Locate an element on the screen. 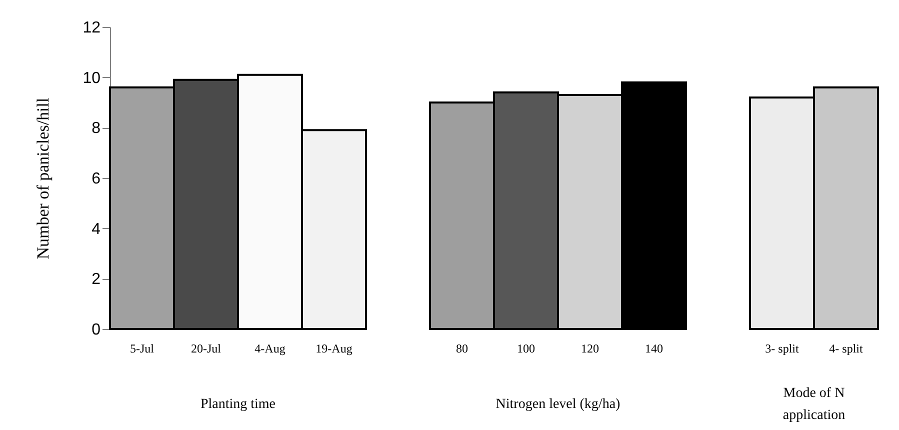 The width and height of the screenshot is (899, 430). x-tick-label: 4- split is located at coordinates (846, 349).